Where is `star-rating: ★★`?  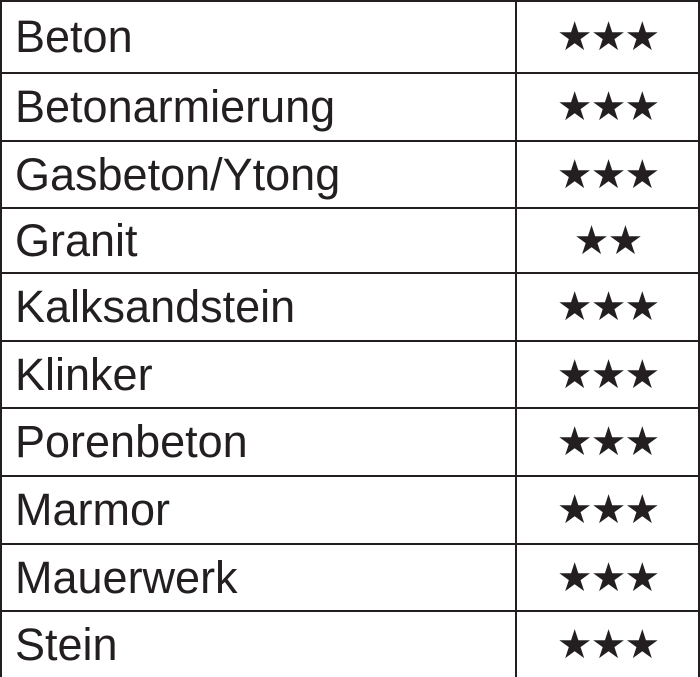
star-rating: ★★ is located at coordinates (607, 240).